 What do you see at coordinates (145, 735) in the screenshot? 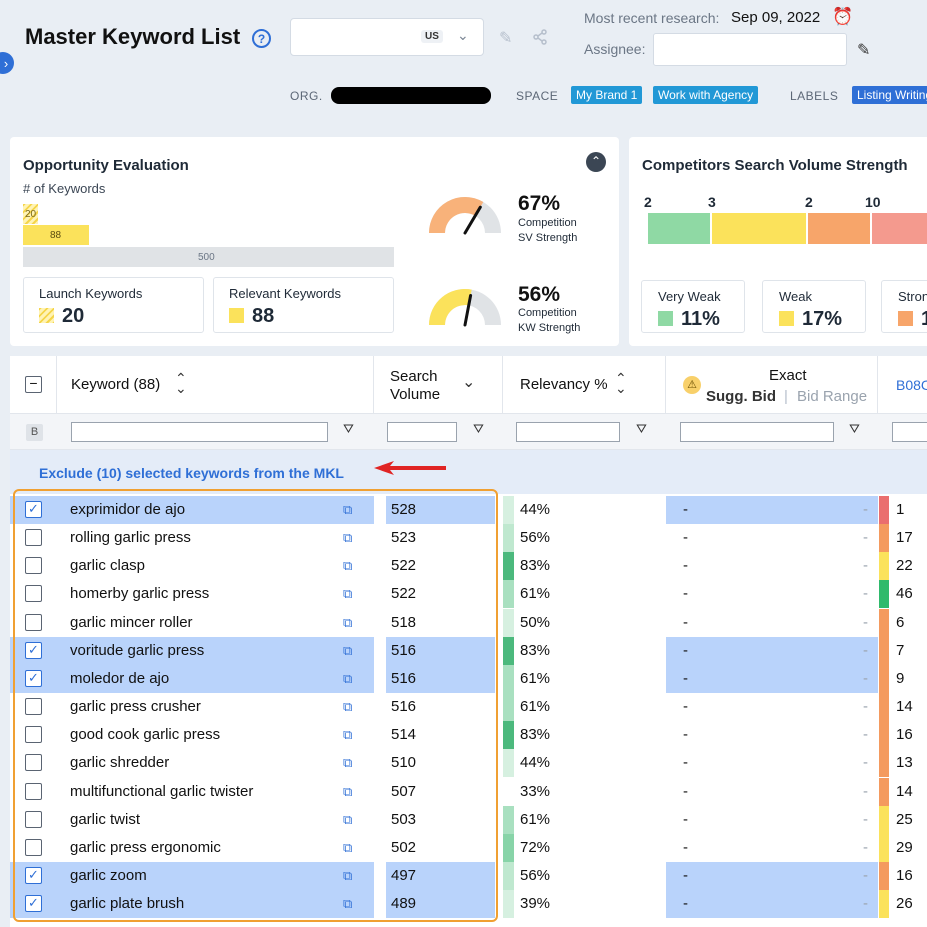
I see `keyword-text: good cook garlic press` at bounding box center [145, 735].